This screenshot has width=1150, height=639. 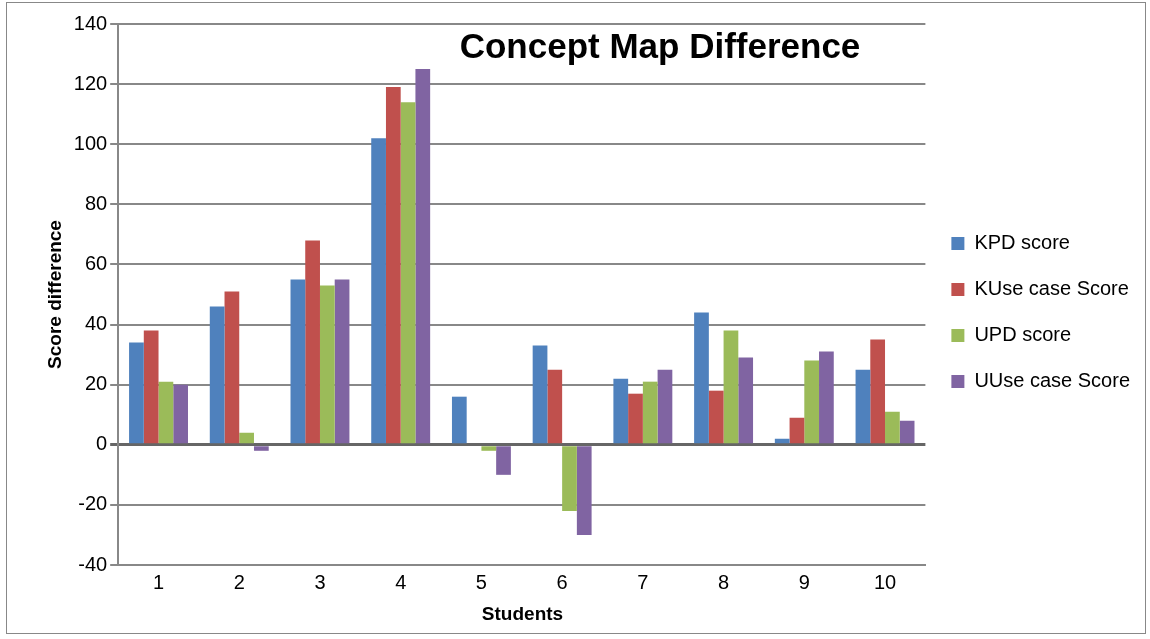 I want to click on x-tick-label: 2, so click(x=239, y=581).